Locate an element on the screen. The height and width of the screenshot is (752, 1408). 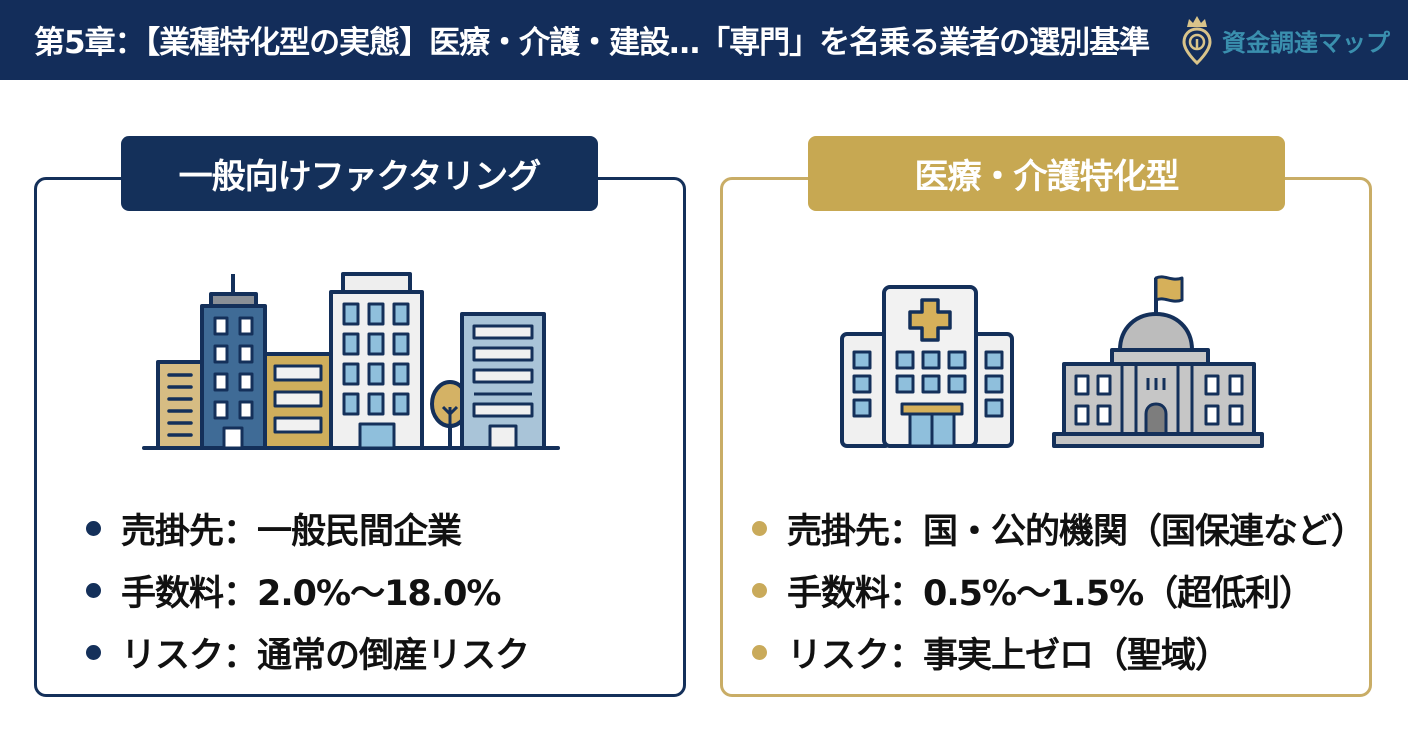
bullet-item: リスク：事実上ゼロ（聖域） is located at coordinates (1058, 652).